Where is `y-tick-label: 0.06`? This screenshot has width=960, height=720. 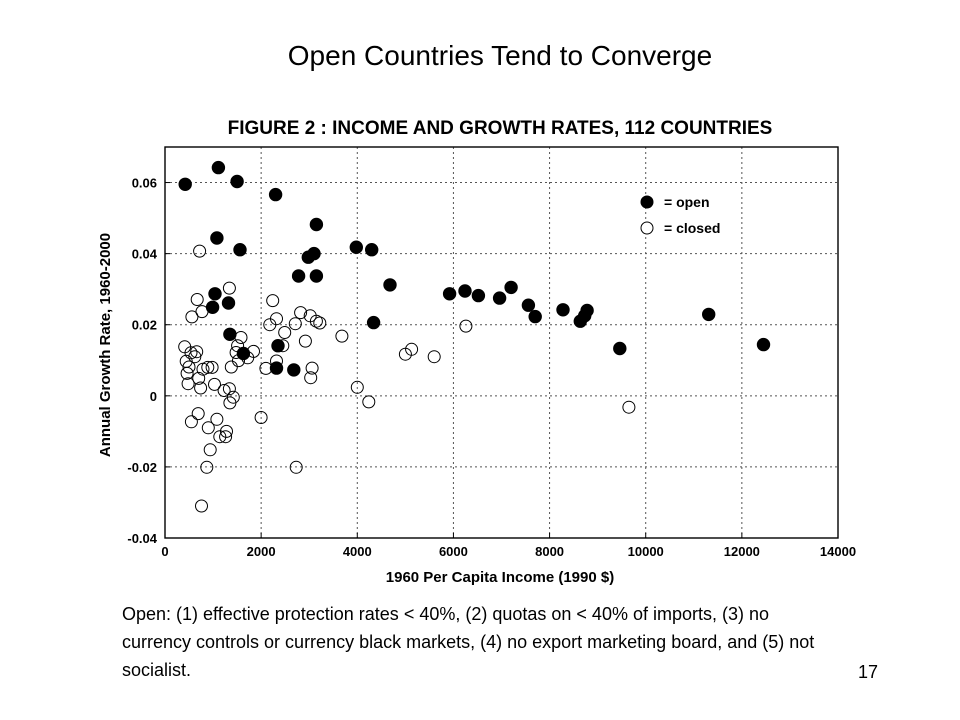 y-tick-label: 0.06 is located at coordinates (144, 183).